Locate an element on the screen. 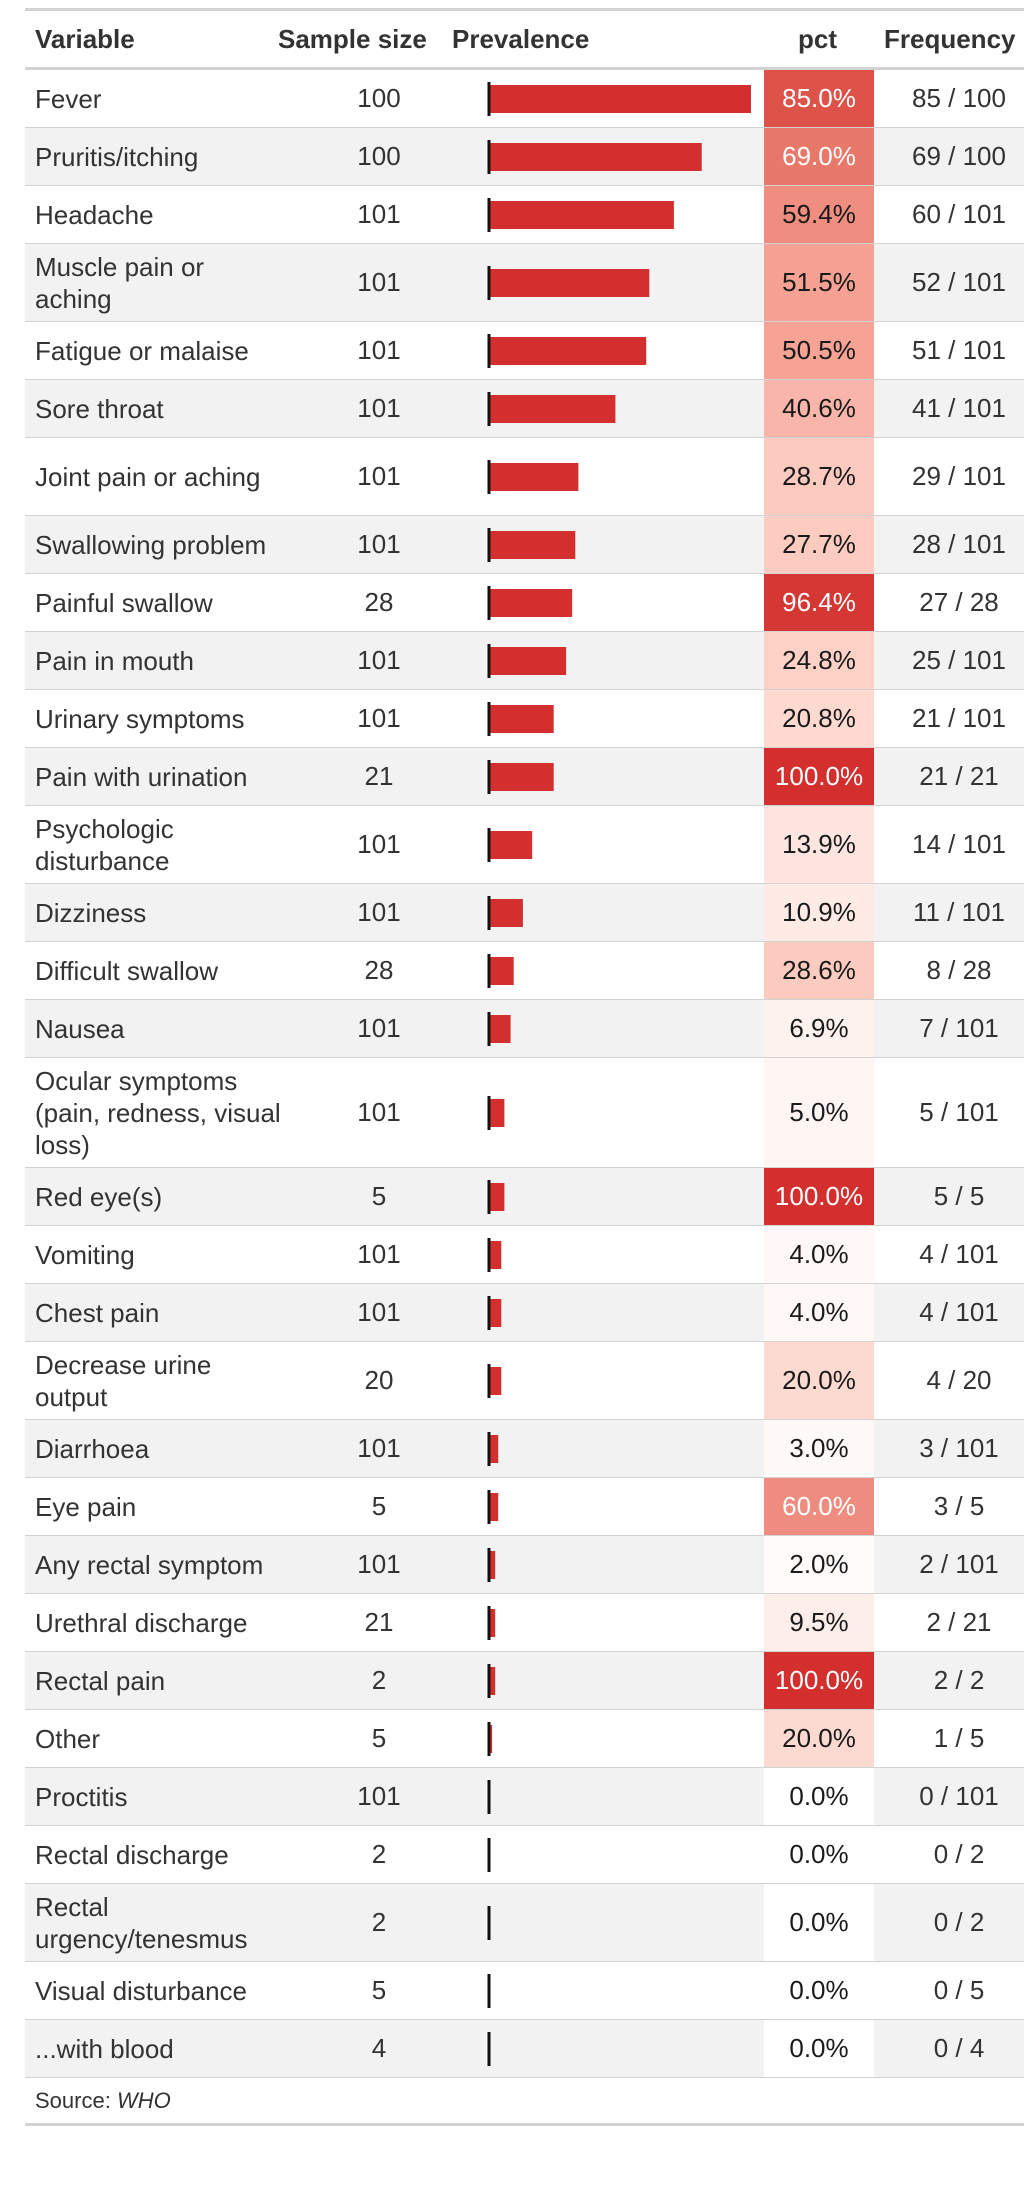  frequency-cell: 0 / 4 is located at coordinates (959, 2048).